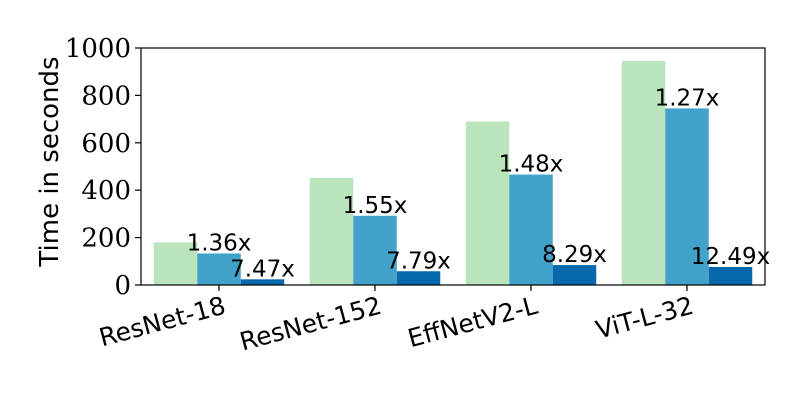 The width and height of the screenshot is (800, 400). Describe the element at coordinates (531, 165) in the screenshot. I see `data-label: 1.48x` at that location.